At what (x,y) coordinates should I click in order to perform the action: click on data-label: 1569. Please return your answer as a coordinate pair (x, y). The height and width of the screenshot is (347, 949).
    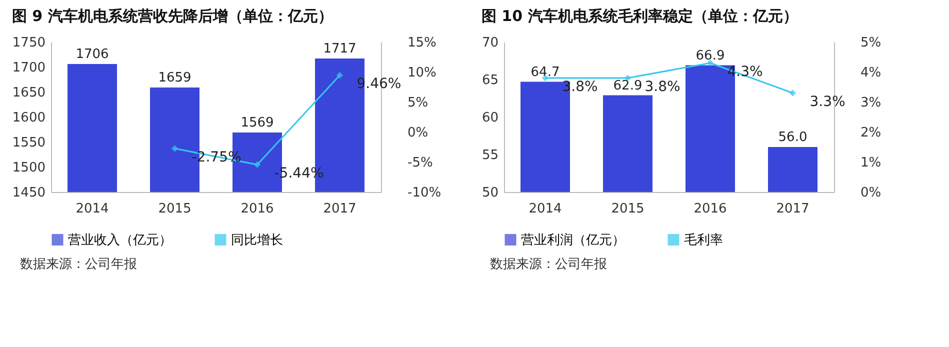
    Looking at the image, I should click on (257, 123).